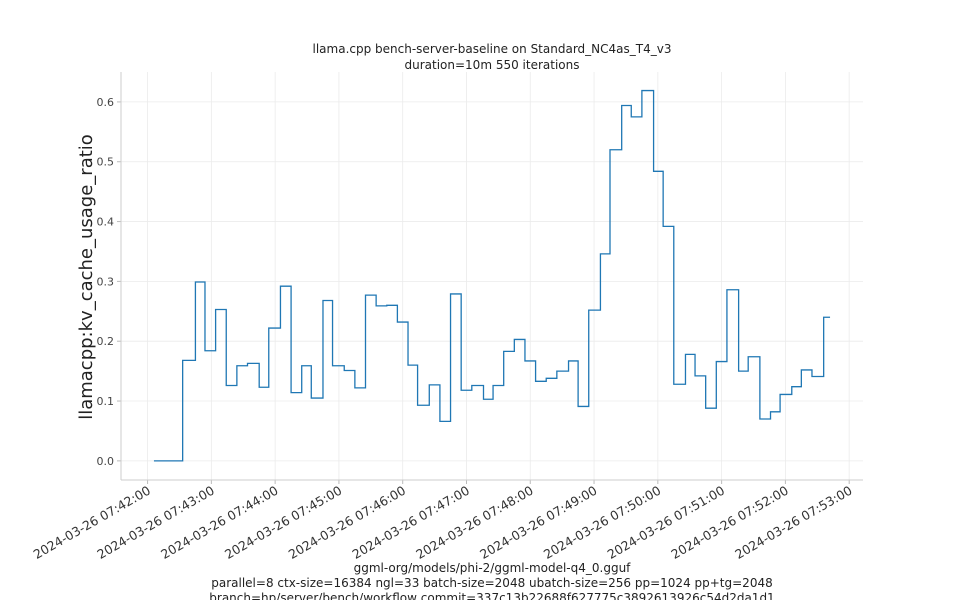  Describe the element at coordinates (411, 522) in the screenshot. I see `x-tick-label: 2024-03-26 07:47:00` at that location.